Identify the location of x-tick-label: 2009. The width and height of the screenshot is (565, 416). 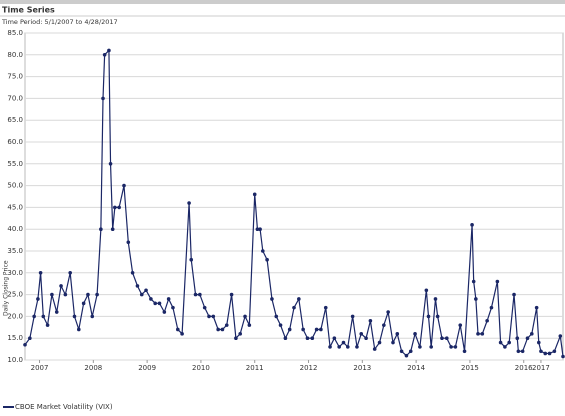
(147, 368).